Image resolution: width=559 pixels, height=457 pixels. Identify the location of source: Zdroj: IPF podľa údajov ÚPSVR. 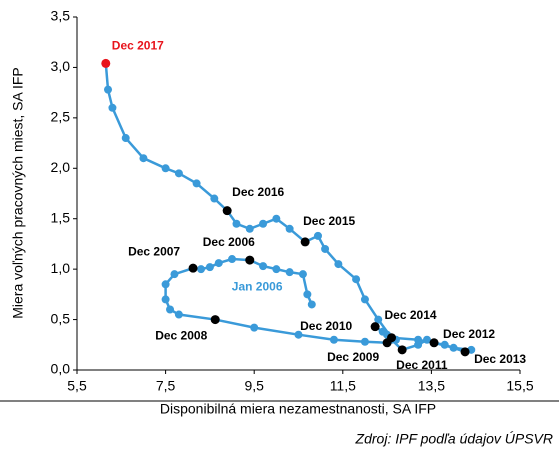
(454, 439).